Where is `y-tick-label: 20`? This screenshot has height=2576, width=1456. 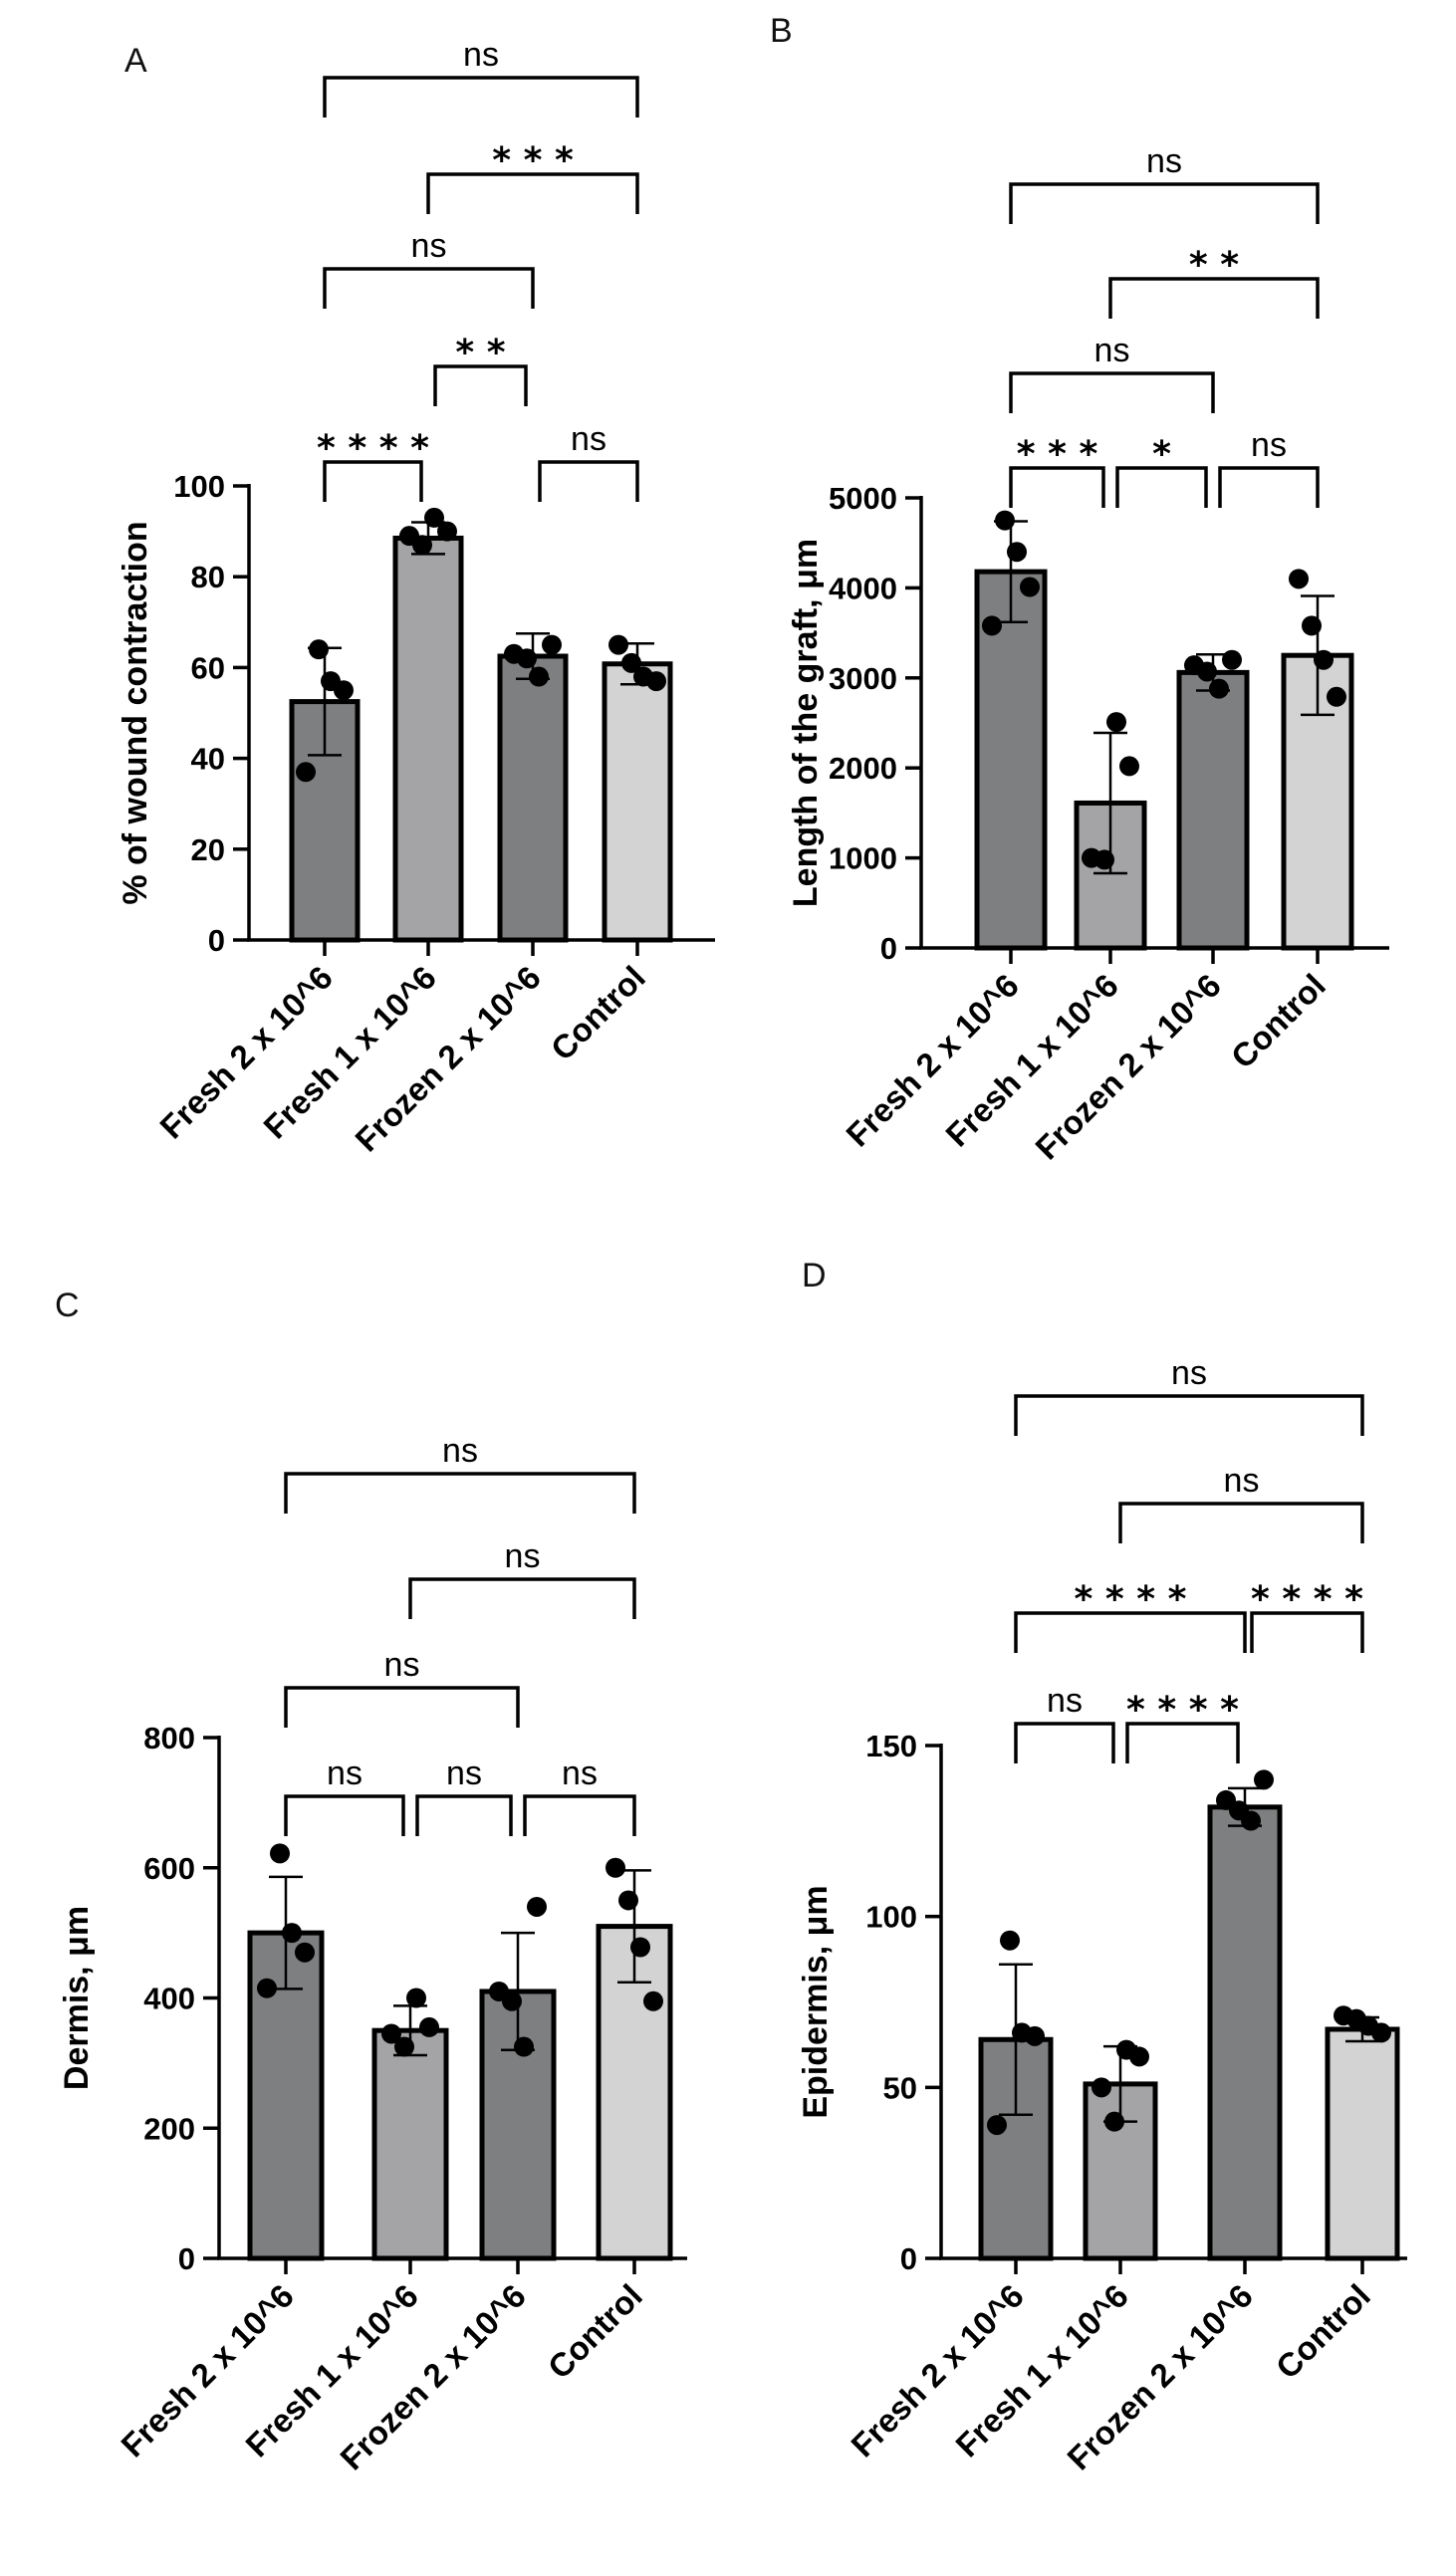 y-tick-label: 20 is located at coordinates (208, 849).